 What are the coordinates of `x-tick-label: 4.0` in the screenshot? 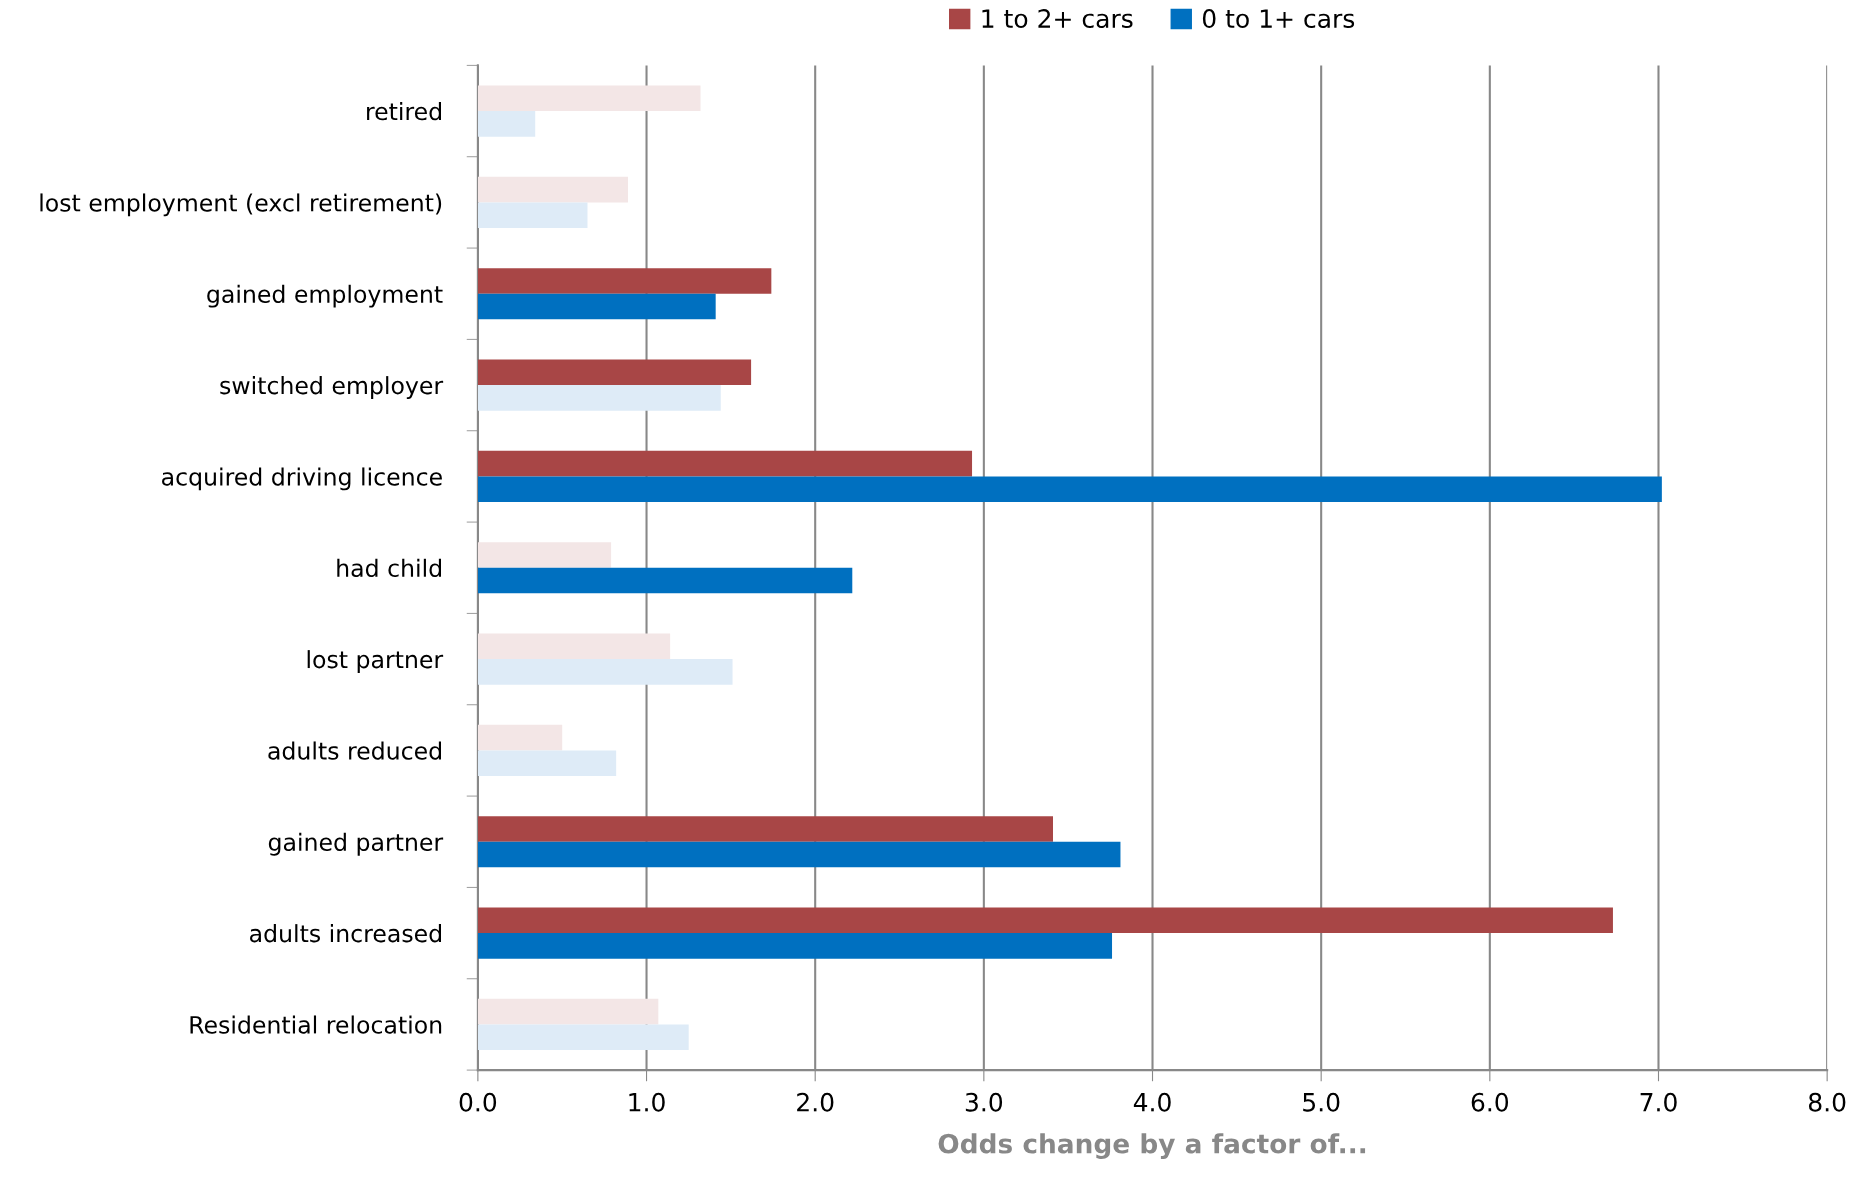 It's located at (1152, 1102).